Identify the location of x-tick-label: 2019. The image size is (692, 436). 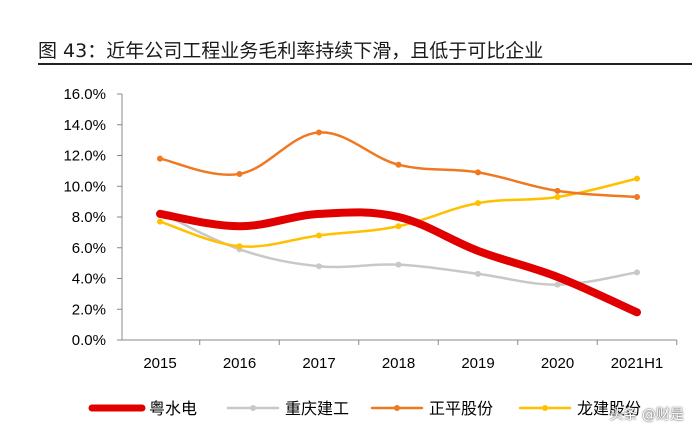
(477, 363).